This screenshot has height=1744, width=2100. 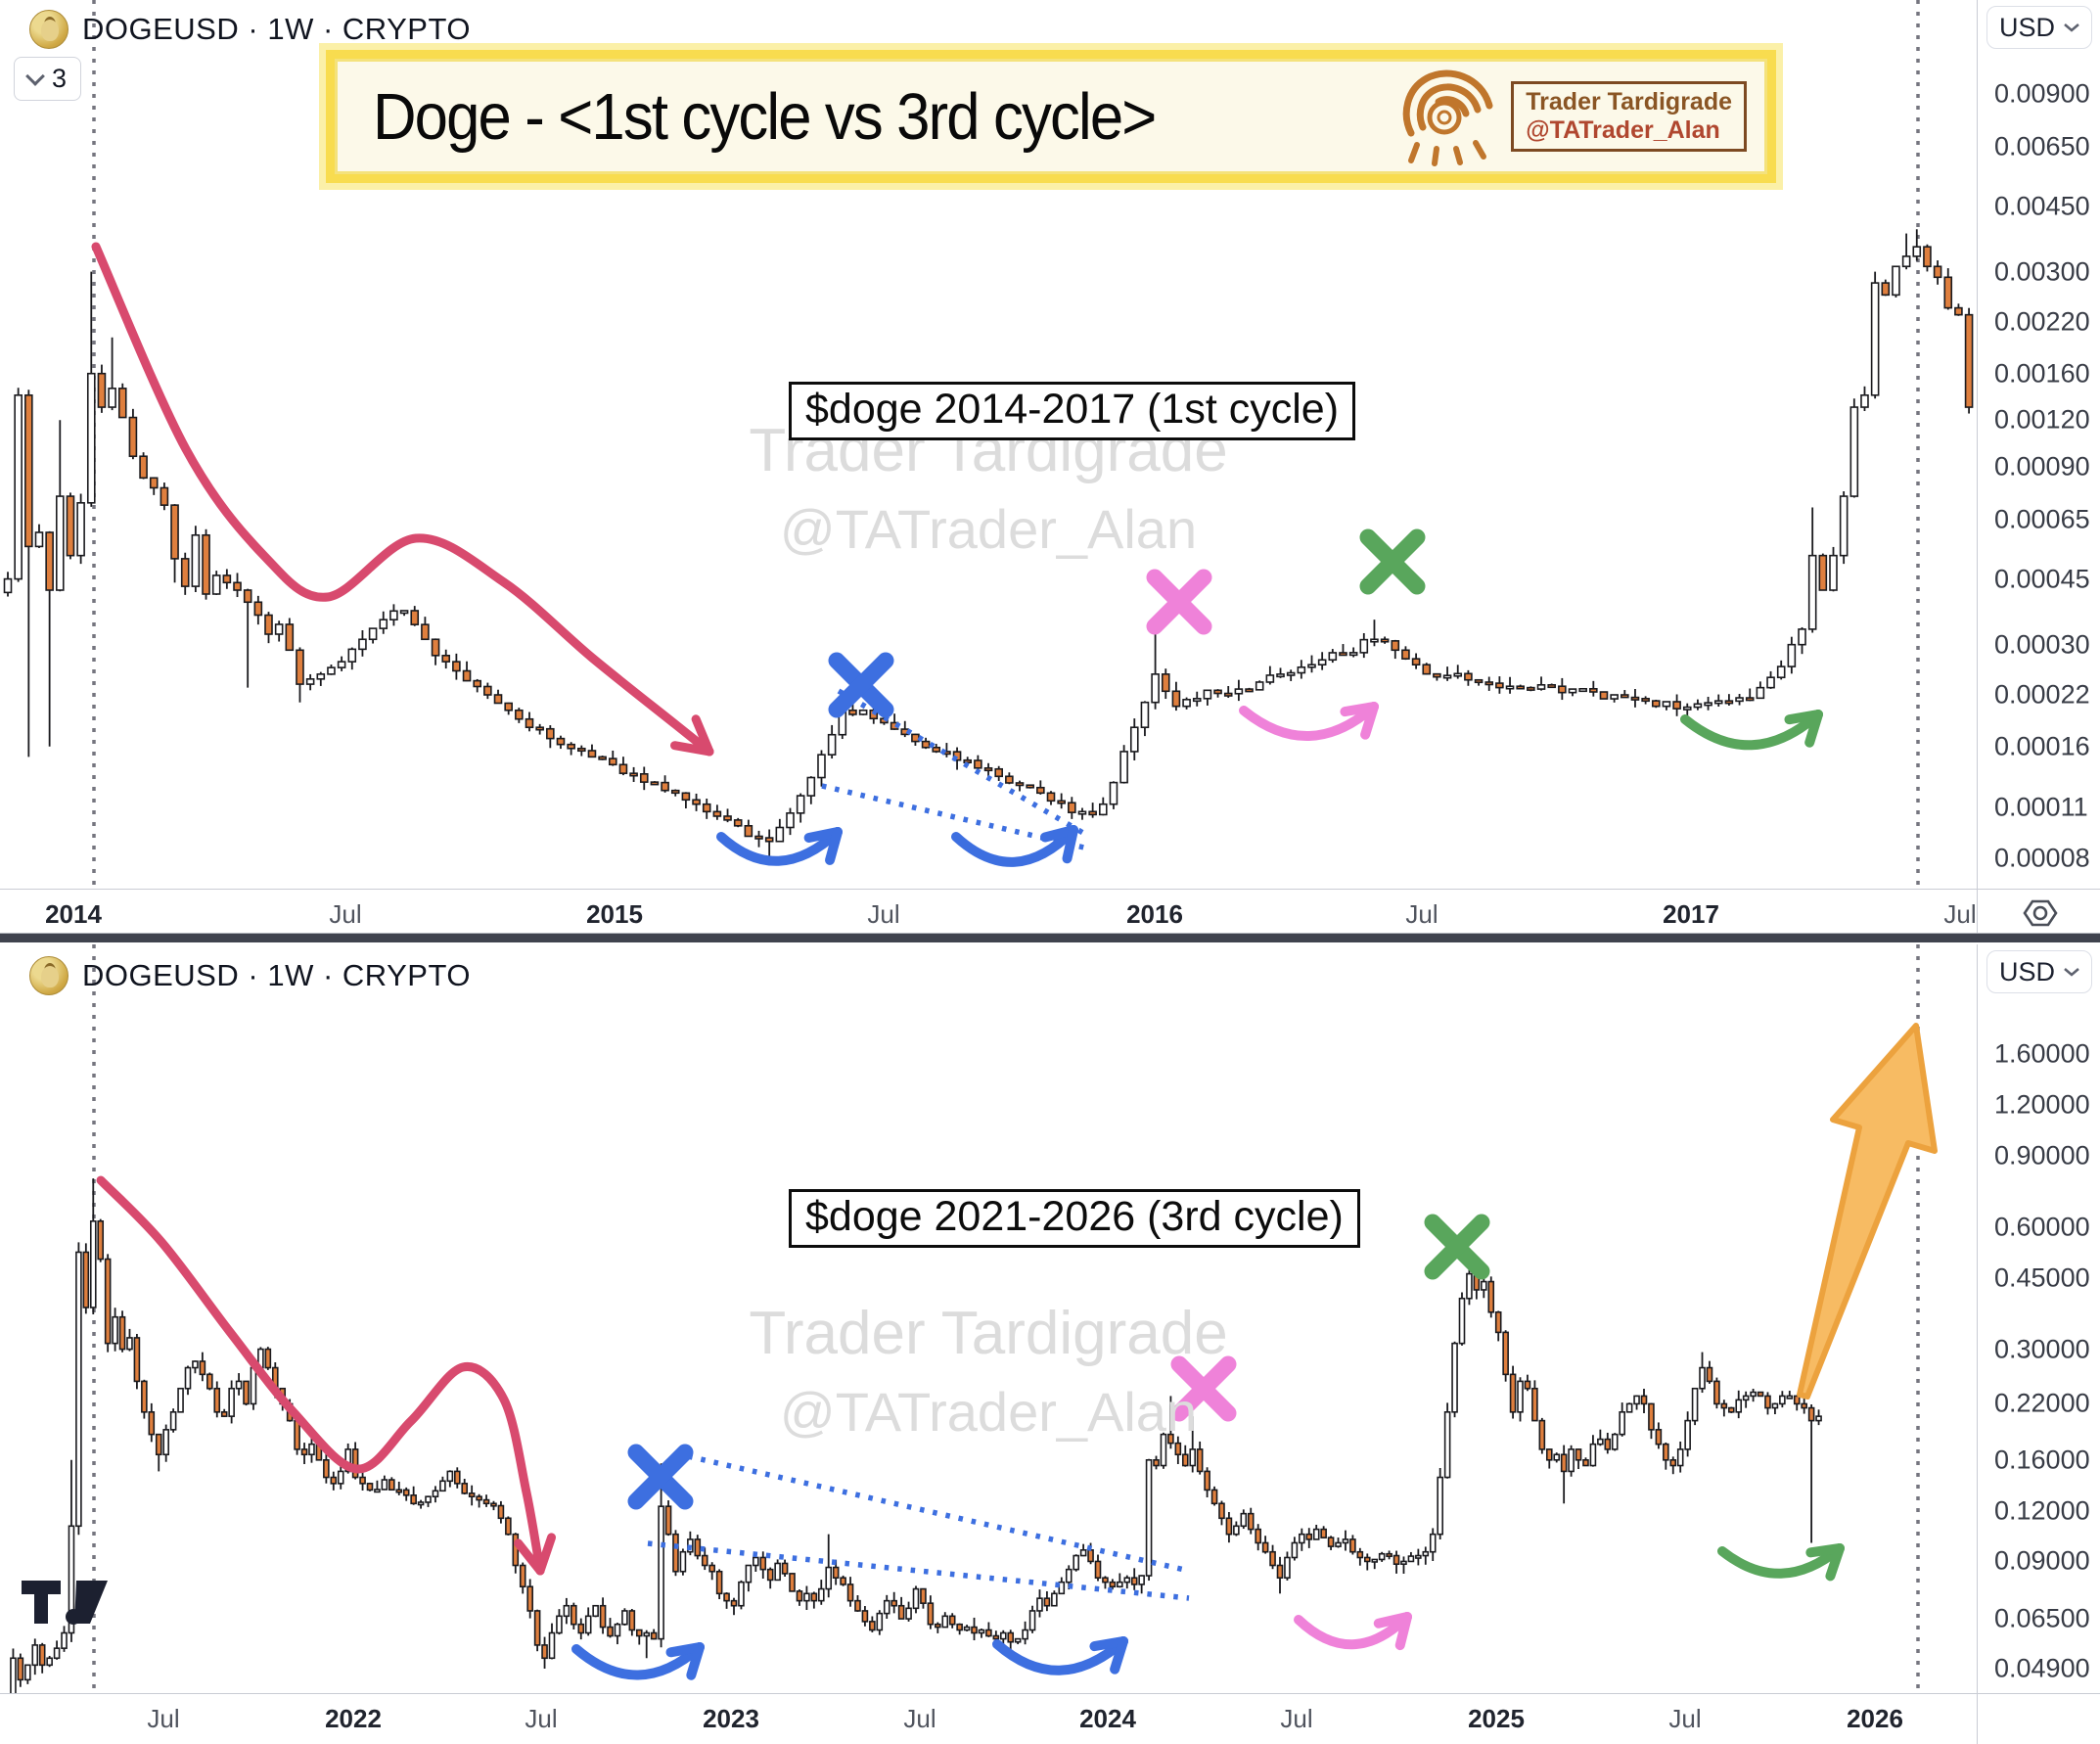 What do you see at coordinates (2042, 1460) in the screenshot?
I see `price-tick: 0.16000` at bounding box center [2042, 1460].